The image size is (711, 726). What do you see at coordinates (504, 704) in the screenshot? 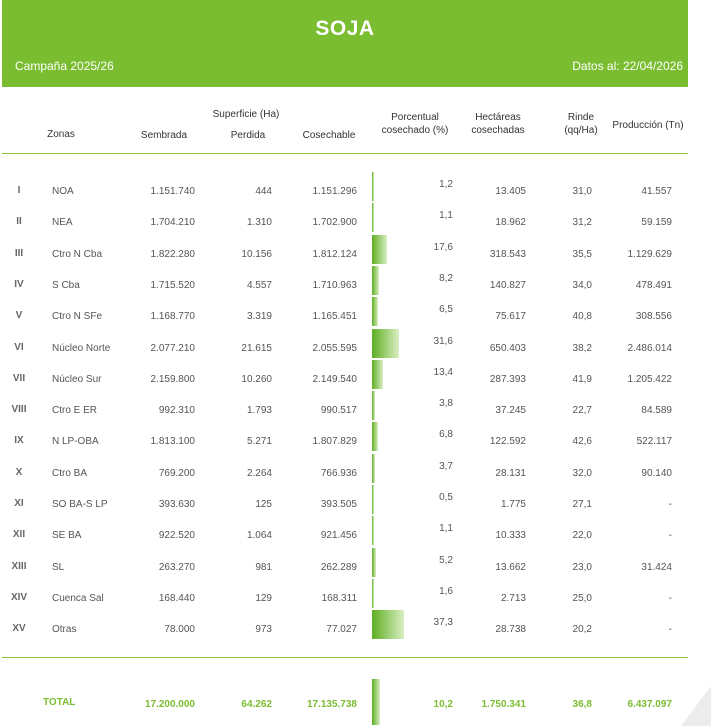
I see `total-hectareas: 1.750.341` at bounding box center [504, 704].